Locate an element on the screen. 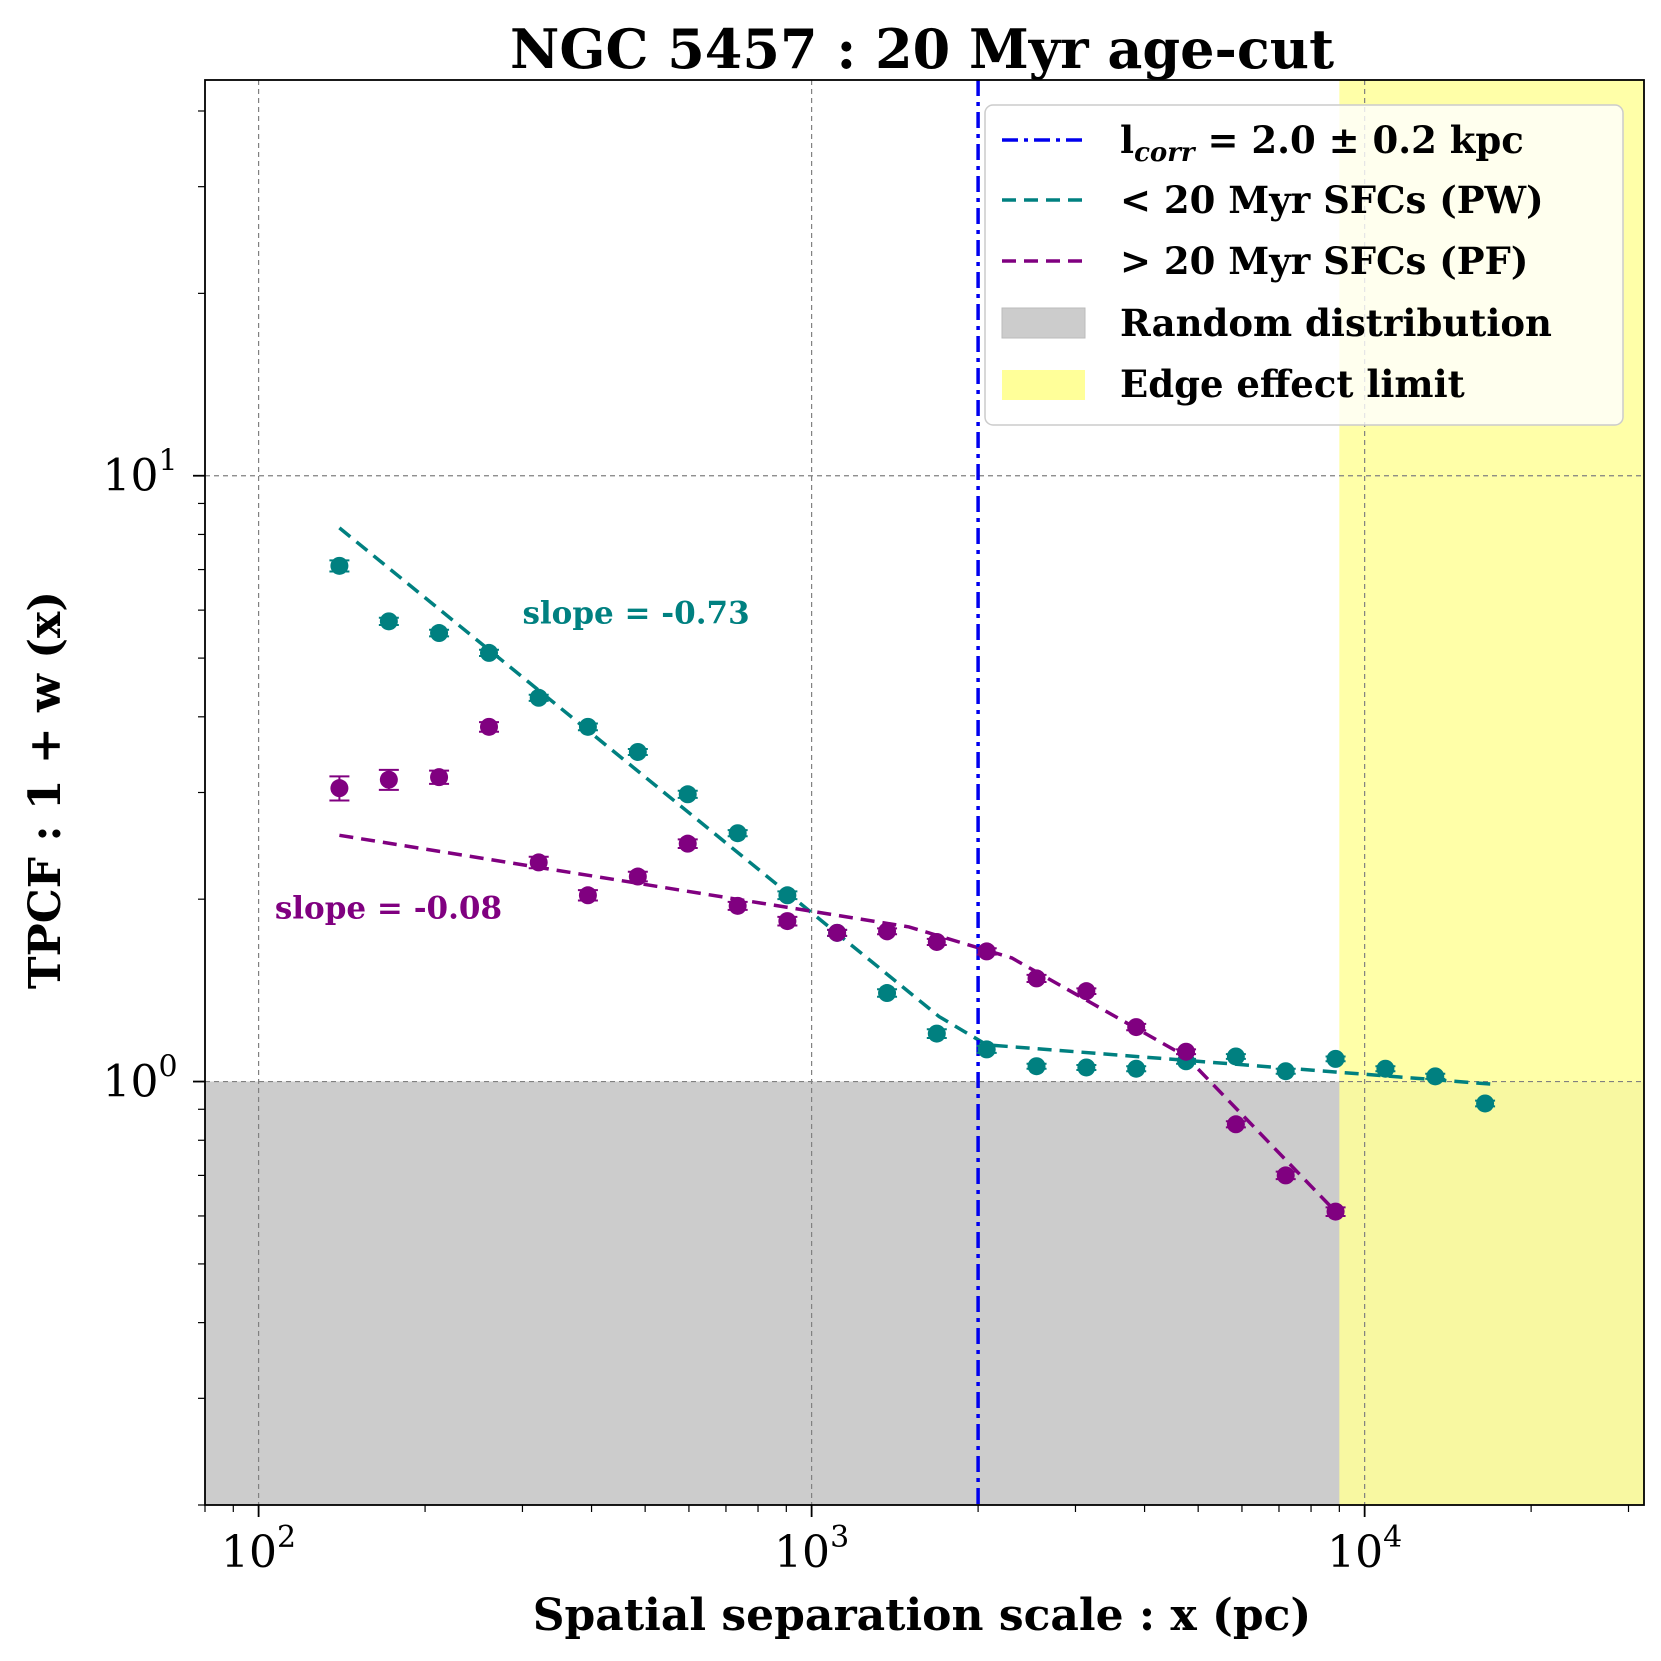 The image size is (1661, 1661). pf-slope-annotation: slope = -0.08 is located at coordinates (388, 908).